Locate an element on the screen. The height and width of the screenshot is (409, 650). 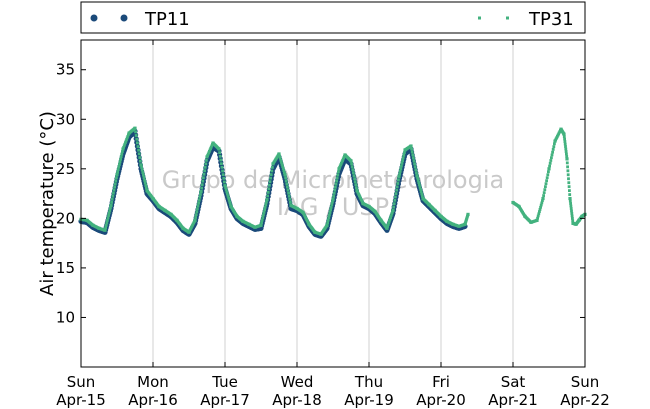
y-axis-label: Air temperature (°C) is located at coordinates (47, 203).